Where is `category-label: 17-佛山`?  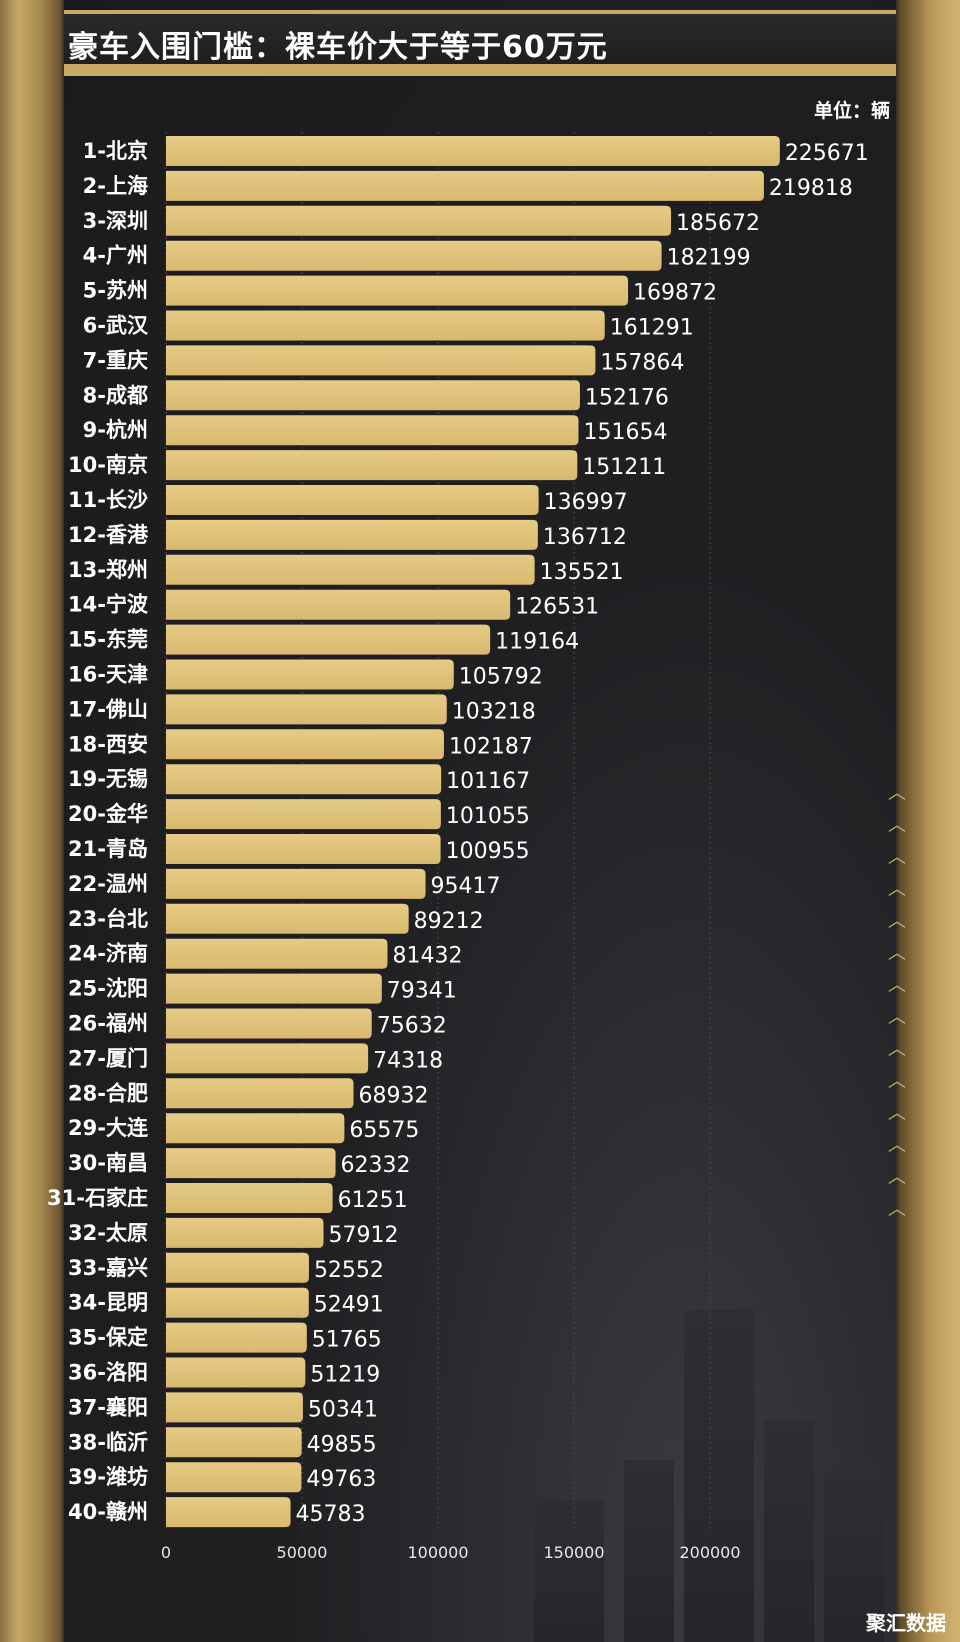
category-label: 17-佛山 is located at coordinates (108, 709).